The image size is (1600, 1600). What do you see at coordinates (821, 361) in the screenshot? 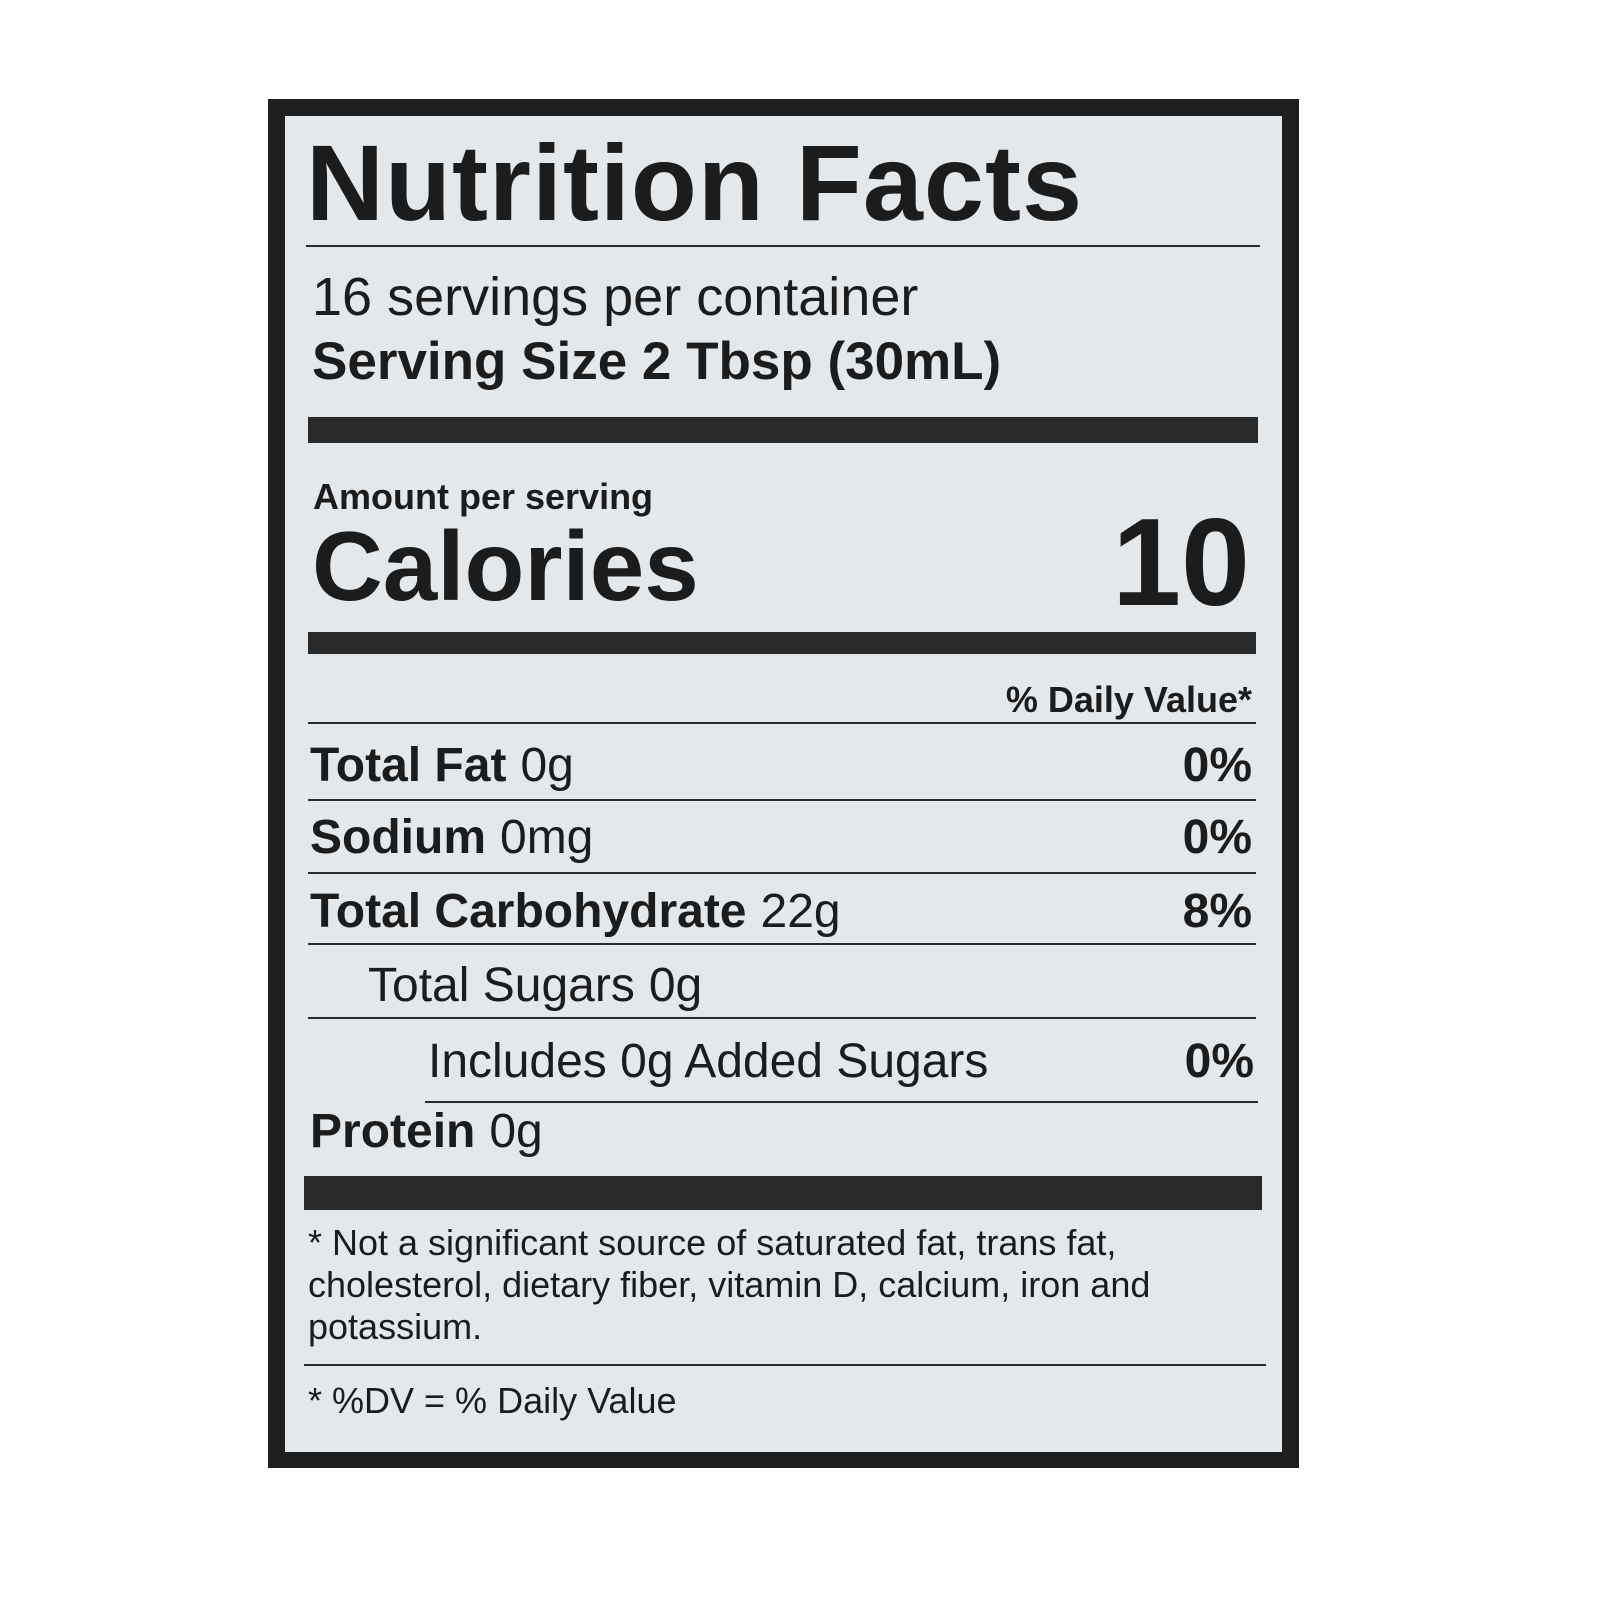
I see `serving-size-value: 2 Tbsp (30mL)` at bounding box center [821, 361].